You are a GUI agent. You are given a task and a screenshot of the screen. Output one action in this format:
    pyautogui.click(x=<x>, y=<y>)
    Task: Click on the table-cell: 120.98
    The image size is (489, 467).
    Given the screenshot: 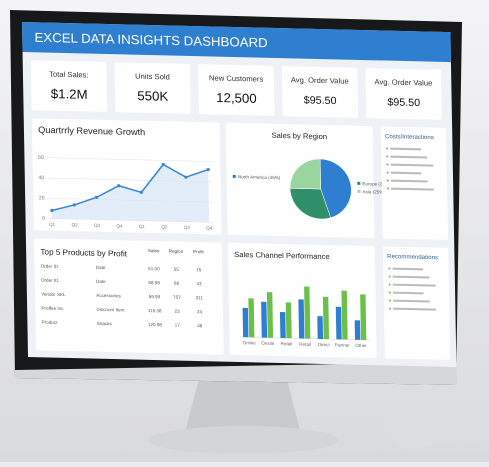 What is the action you would take?
    pyautogui.click(x=155, y=324)
    